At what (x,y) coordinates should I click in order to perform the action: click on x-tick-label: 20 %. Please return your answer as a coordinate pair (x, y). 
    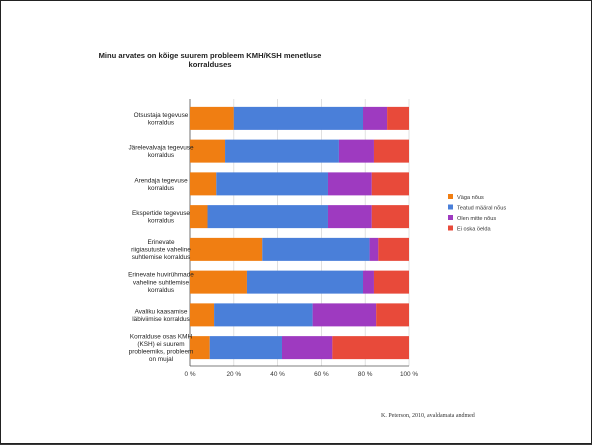
    Looking at the image, I should click on (234, 374).